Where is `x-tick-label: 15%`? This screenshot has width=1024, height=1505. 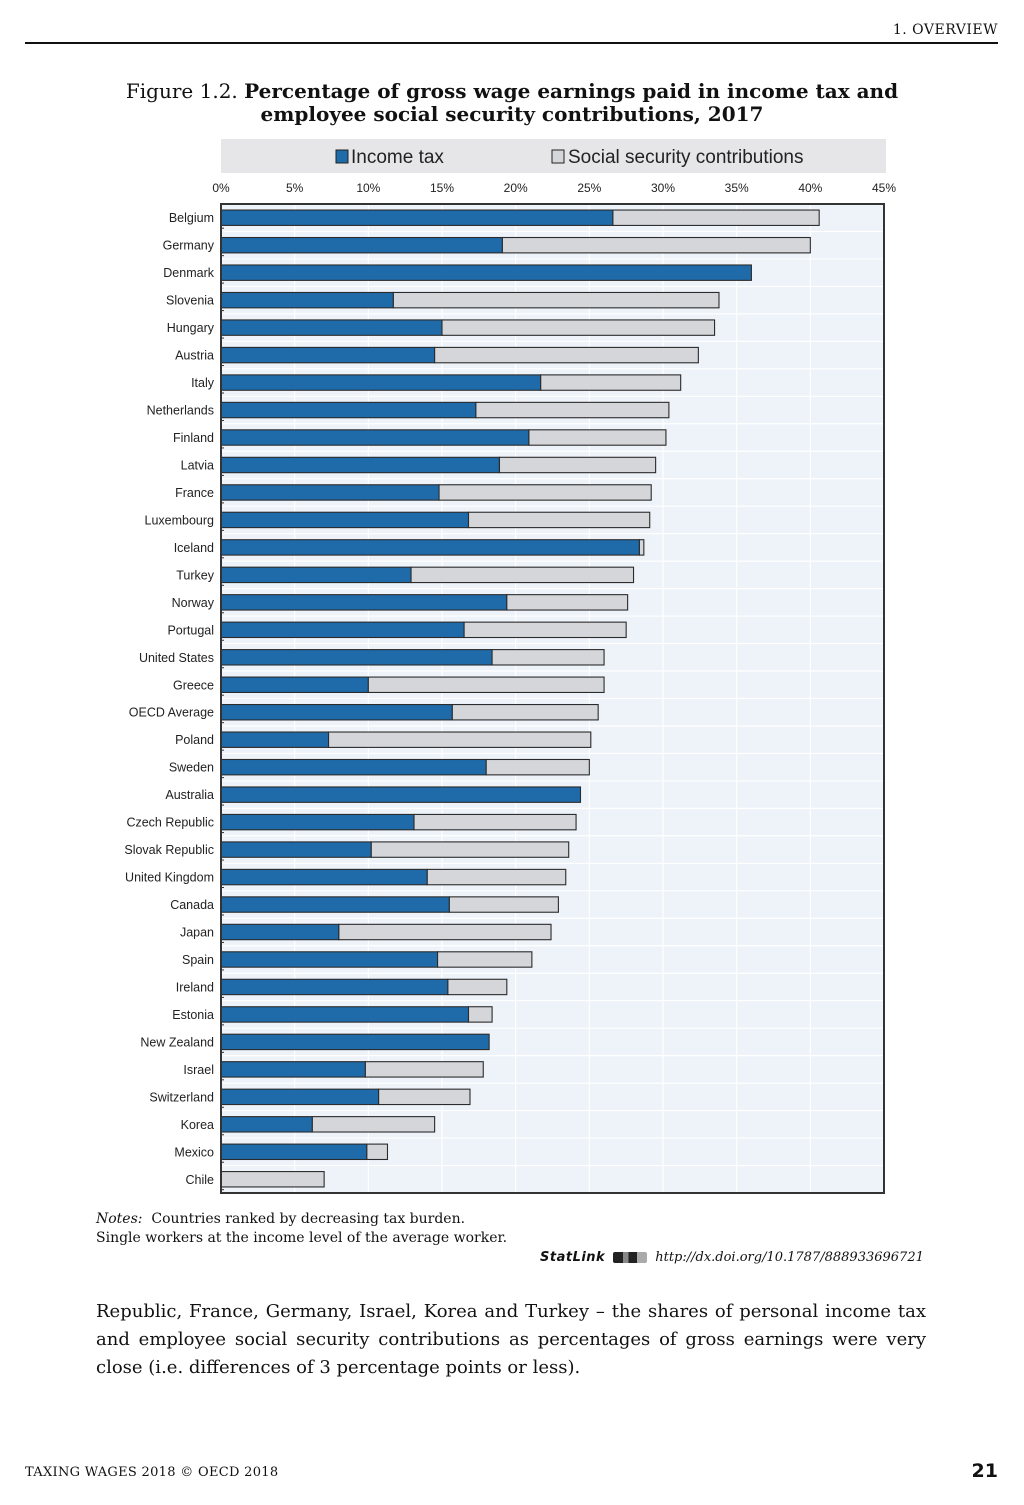 x-tick-label: 15% is located at coordinates (442, 188).